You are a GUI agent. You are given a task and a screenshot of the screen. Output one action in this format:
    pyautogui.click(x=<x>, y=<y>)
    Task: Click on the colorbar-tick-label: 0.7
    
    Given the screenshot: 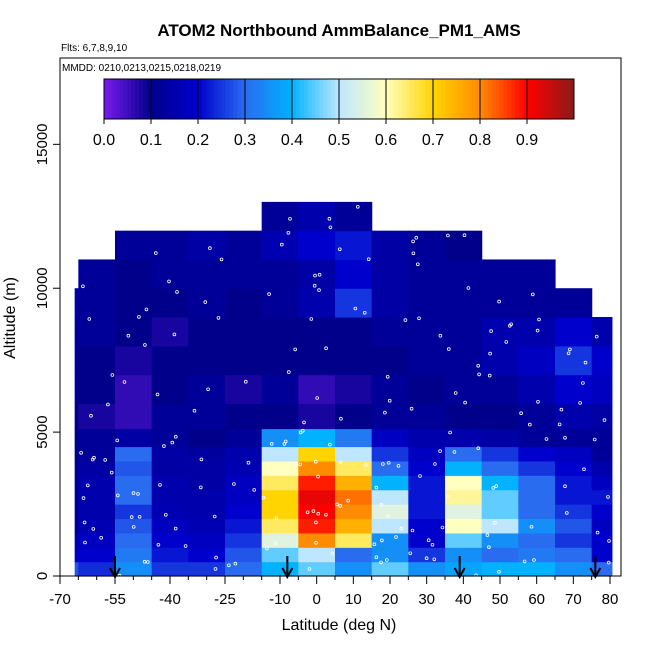 What is the action you would take?
    pyautogui.click(x=433, y=140)
    